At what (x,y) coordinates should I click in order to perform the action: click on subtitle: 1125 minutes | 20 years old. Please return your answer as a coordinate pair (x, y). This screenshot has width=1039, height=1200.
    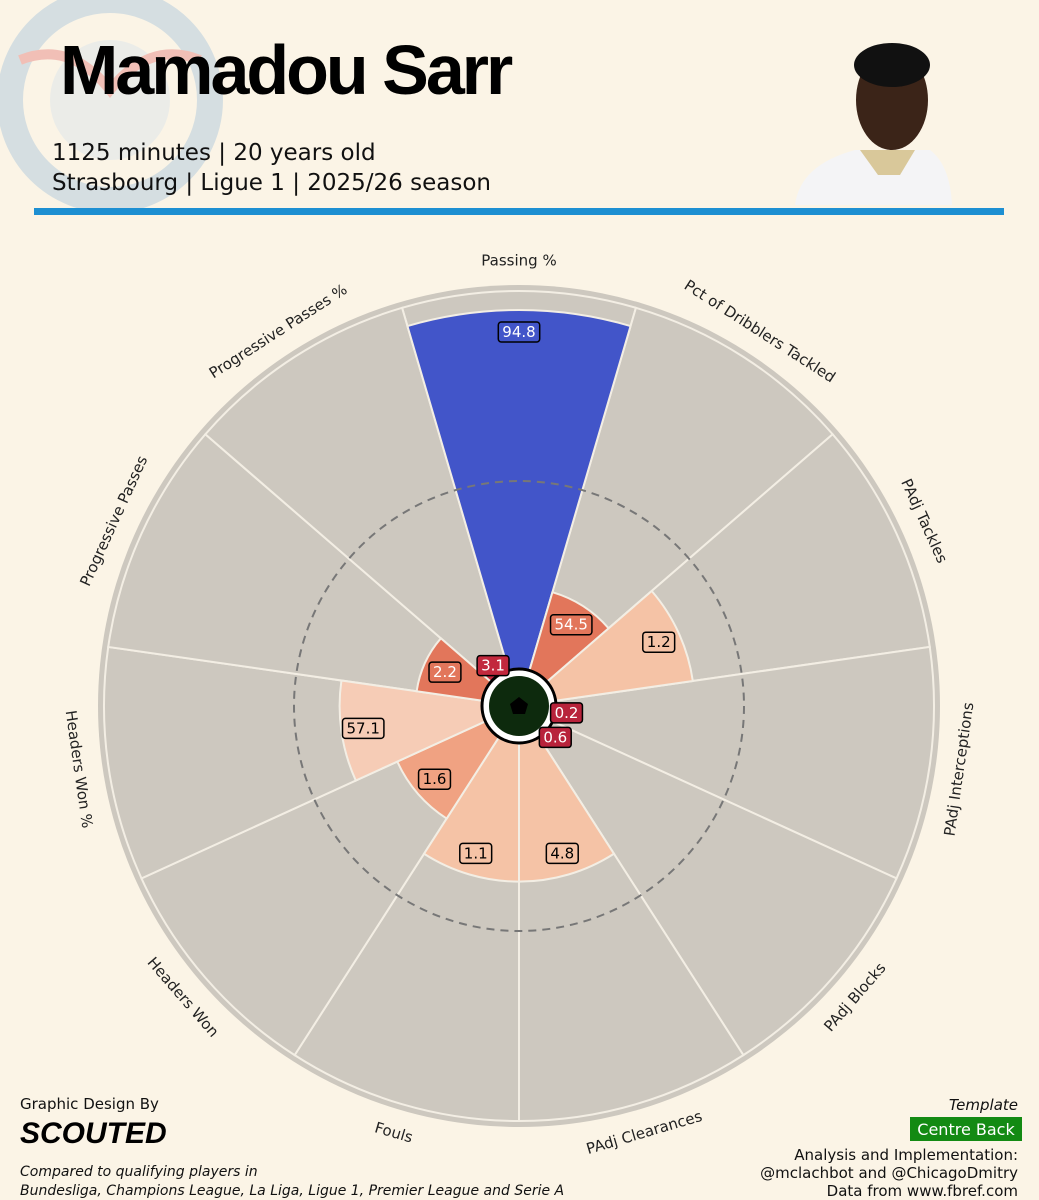
    Looking at the image, I should click on (214, 153).